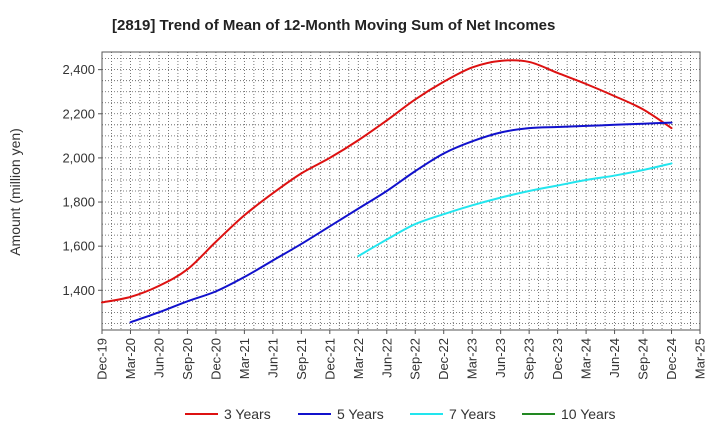  I want to click on x-tick-label: Mar-24, so click(586, 358).